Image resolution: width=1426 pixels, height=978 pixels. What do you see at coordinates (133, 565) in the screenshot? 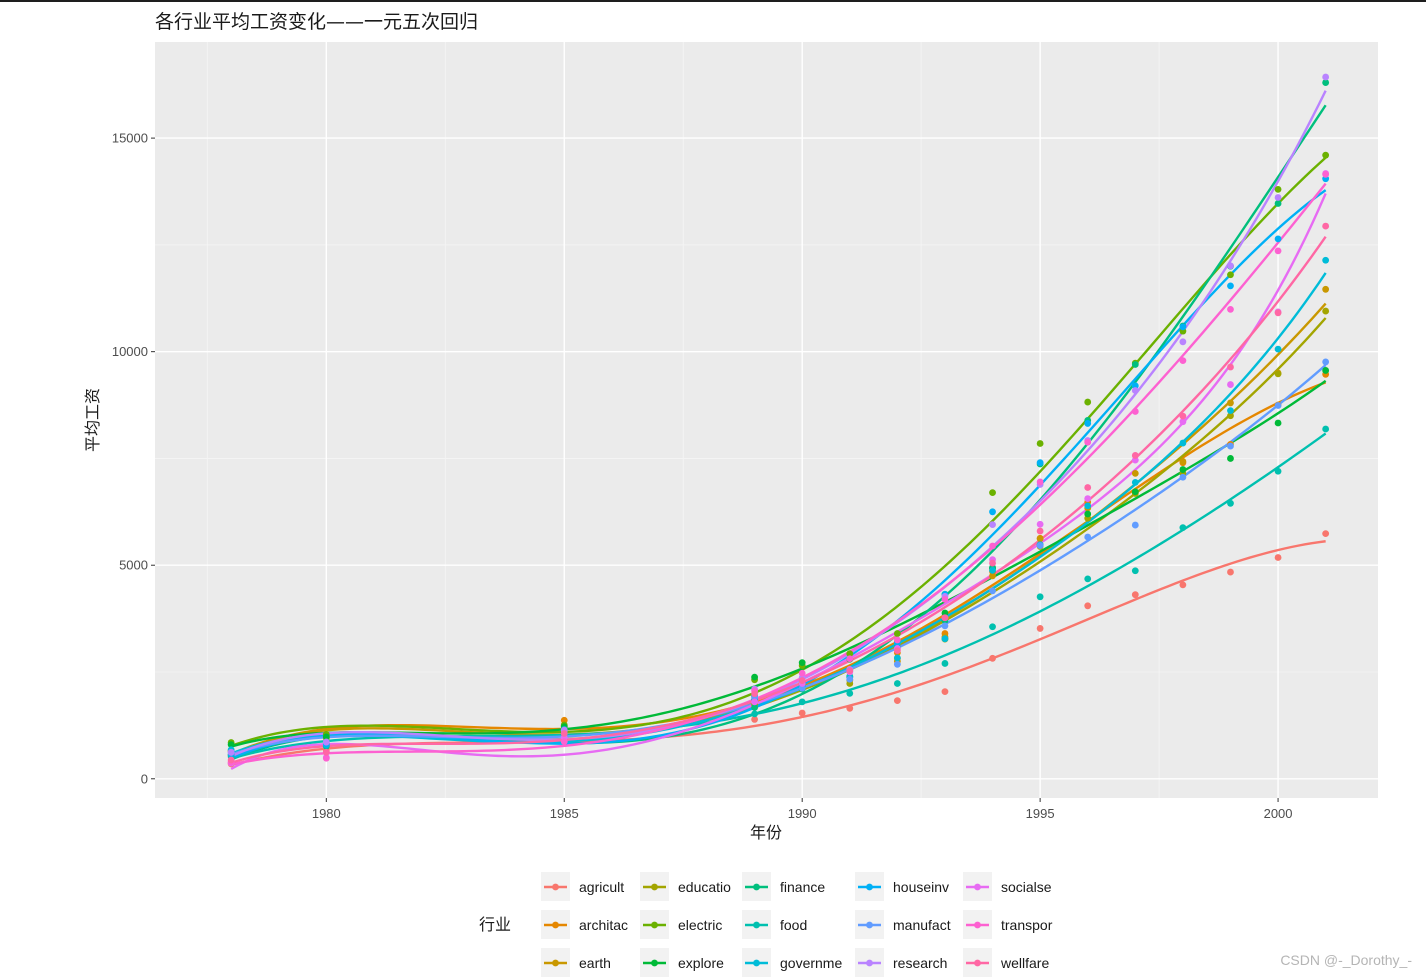
I see `y-tick-label: 5000` at bounding box center [133, 565].